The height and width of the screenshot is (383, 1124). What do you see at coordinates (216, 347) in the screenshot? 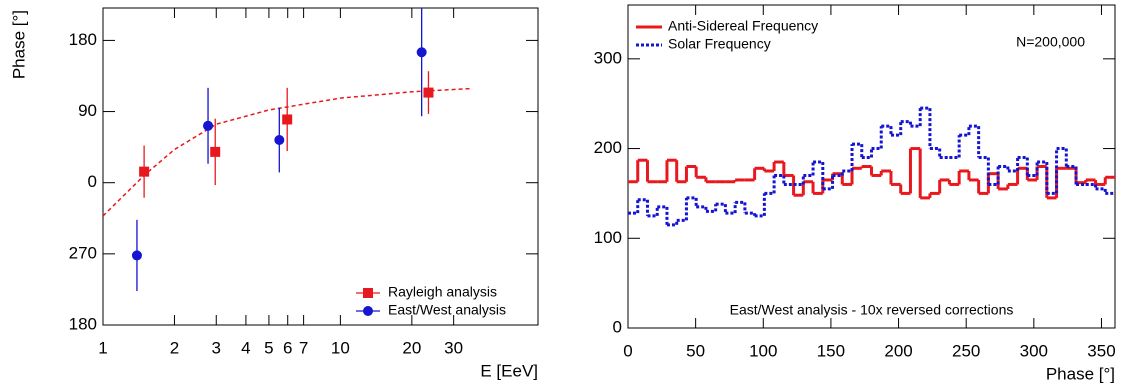
I see `x-tick-label: 3` at bounding box center [216, 347].